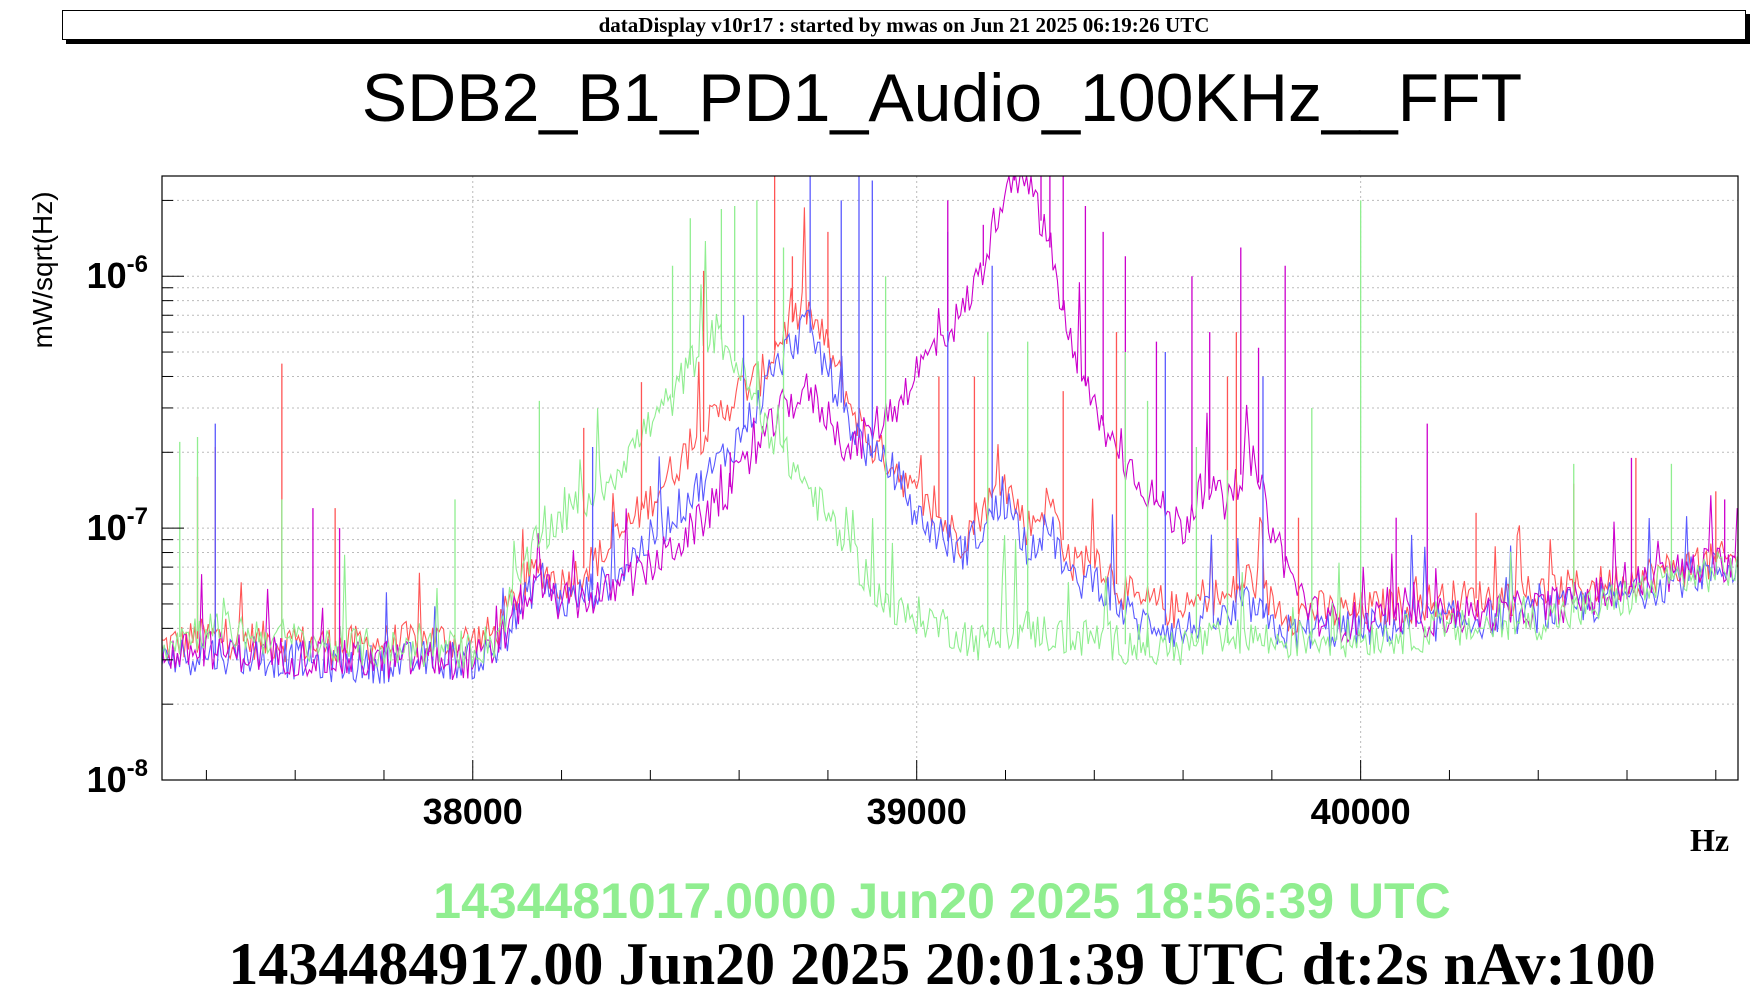 The width and height of the screenshot is (1764, 1000). I want to click on y-tick-label: 10⁻⁸, so click(117, 777).